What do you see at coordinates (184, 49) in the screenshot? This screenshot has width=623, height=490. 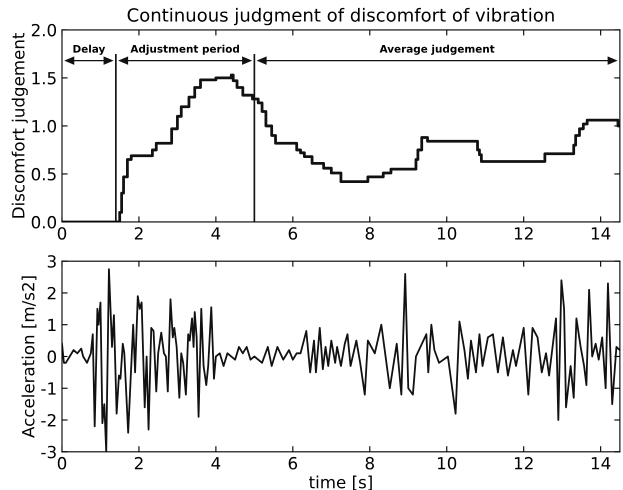 I see `annotation: Adjustment period` at bounding box center [184, 49].